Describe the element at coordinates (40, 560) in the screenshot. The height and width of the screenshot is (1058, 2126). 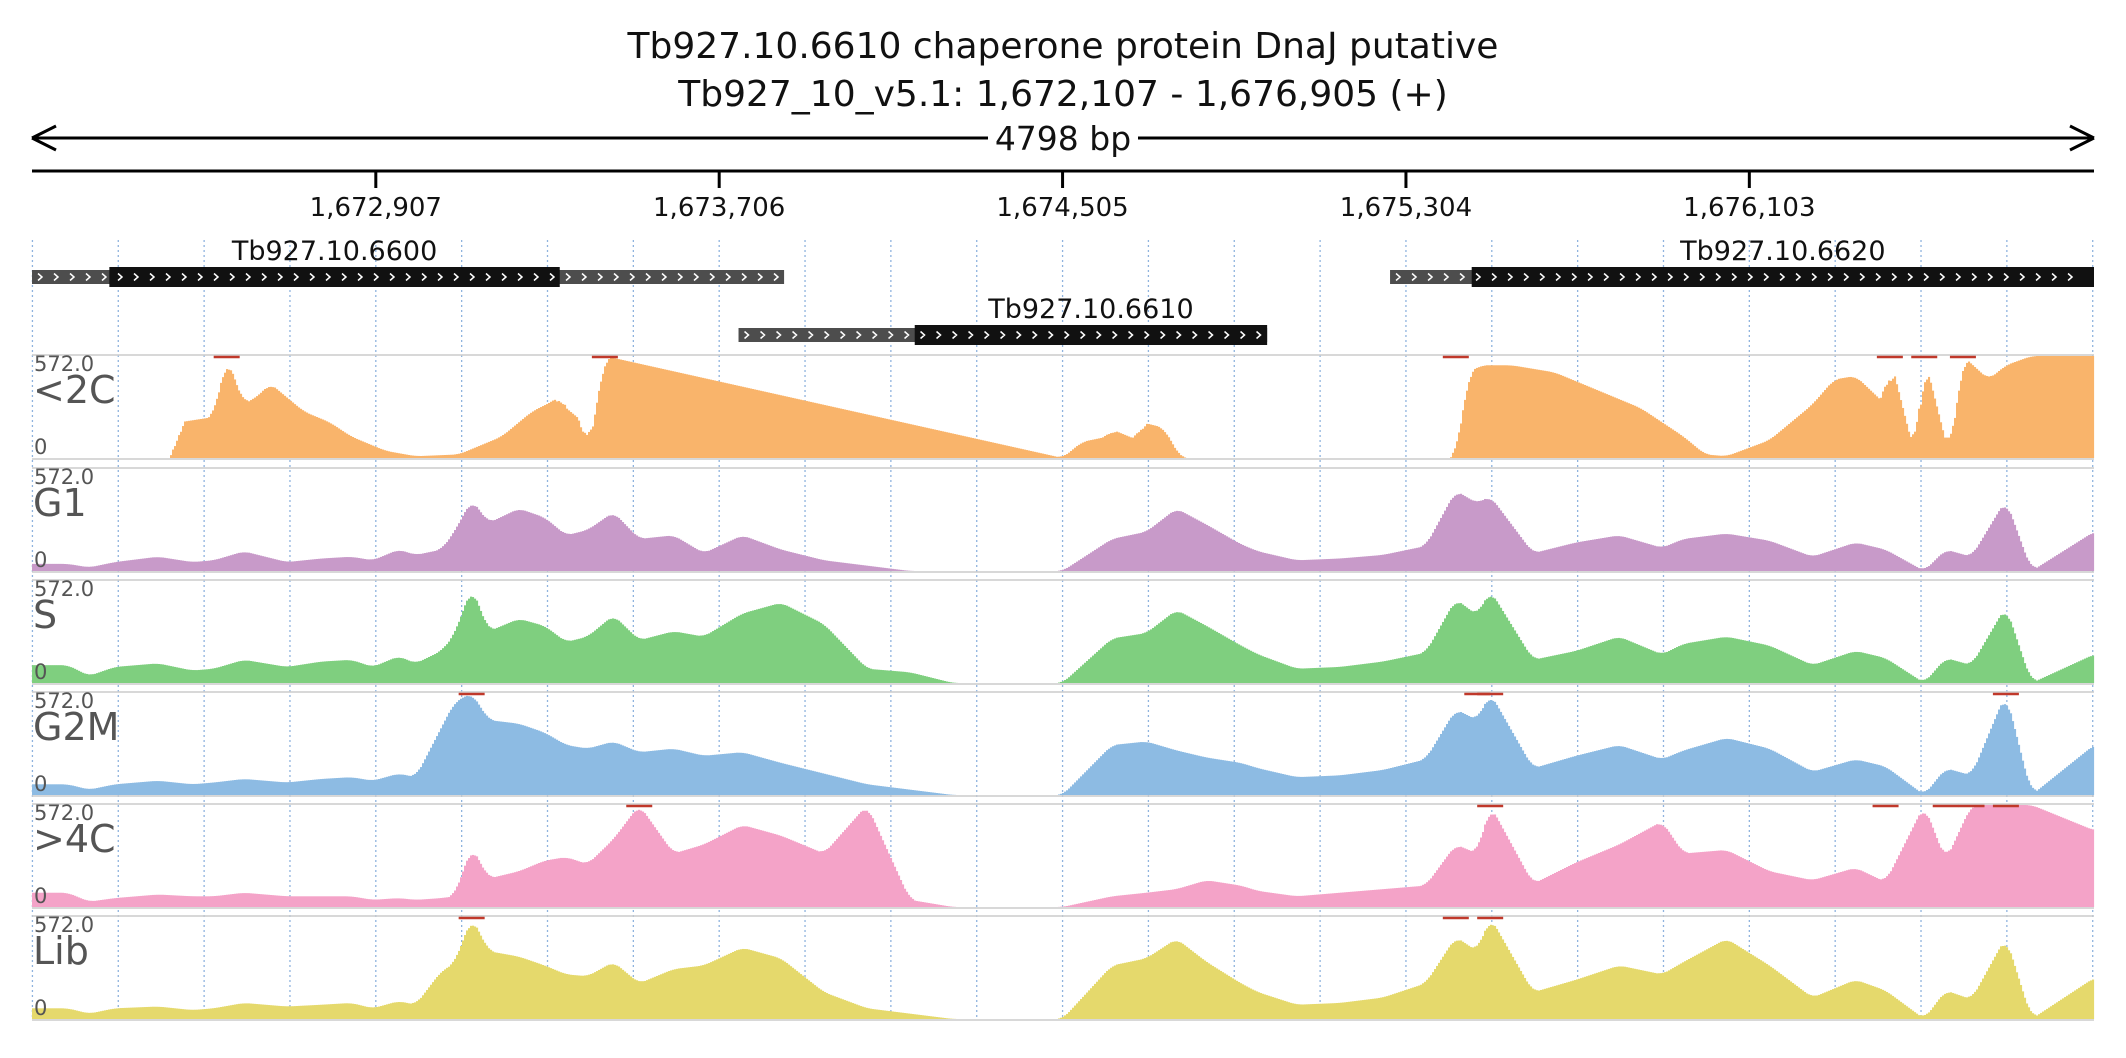
I see `y-min-label: 0` at that location.